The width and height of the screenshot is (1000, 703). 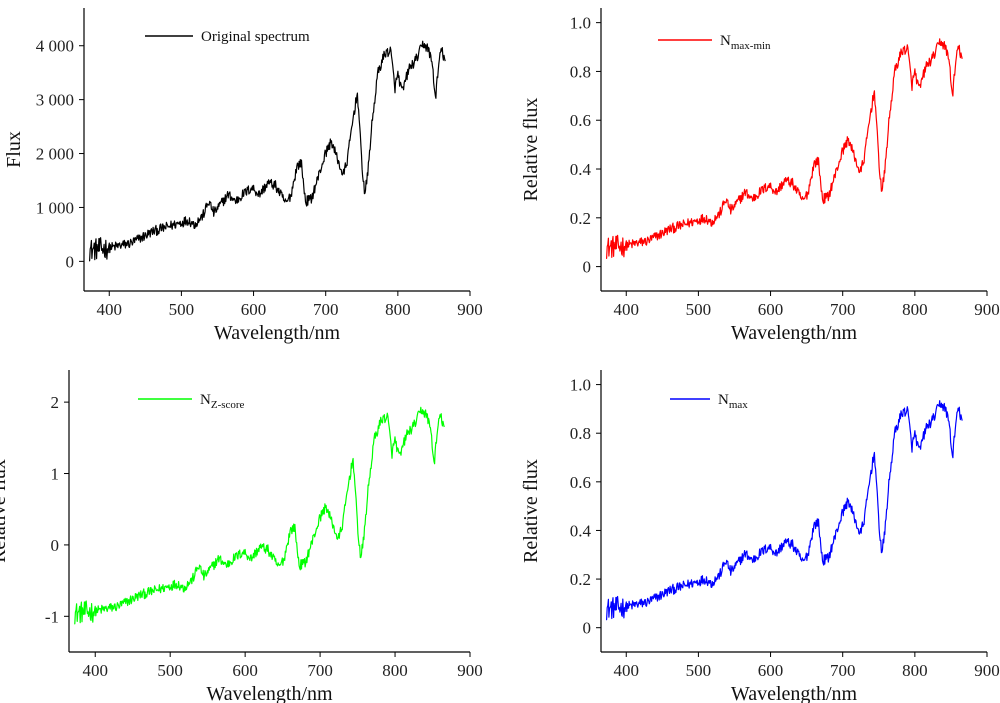 What do you see at coordinates (745, 42) in the screenshot?
I see `legend-label: Nmax-min` at bounding box center [745, 42].